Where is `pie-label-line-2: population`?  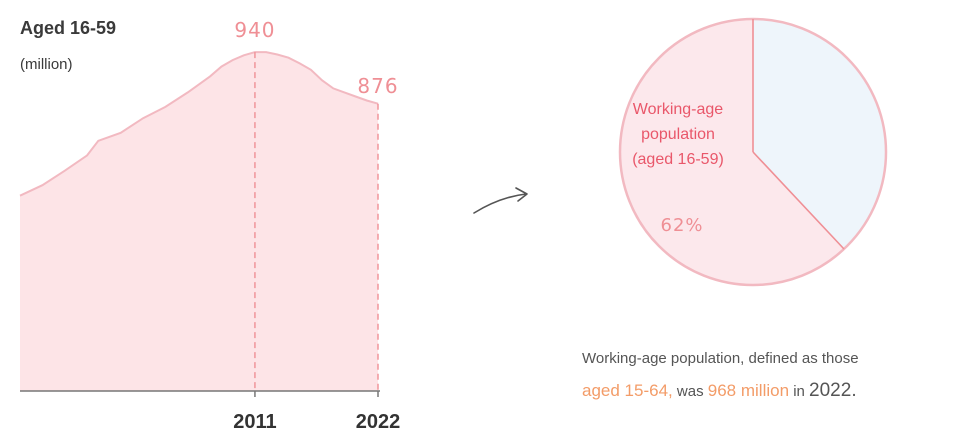 pie-label-line-2: population is located at coordinates (678, 134).